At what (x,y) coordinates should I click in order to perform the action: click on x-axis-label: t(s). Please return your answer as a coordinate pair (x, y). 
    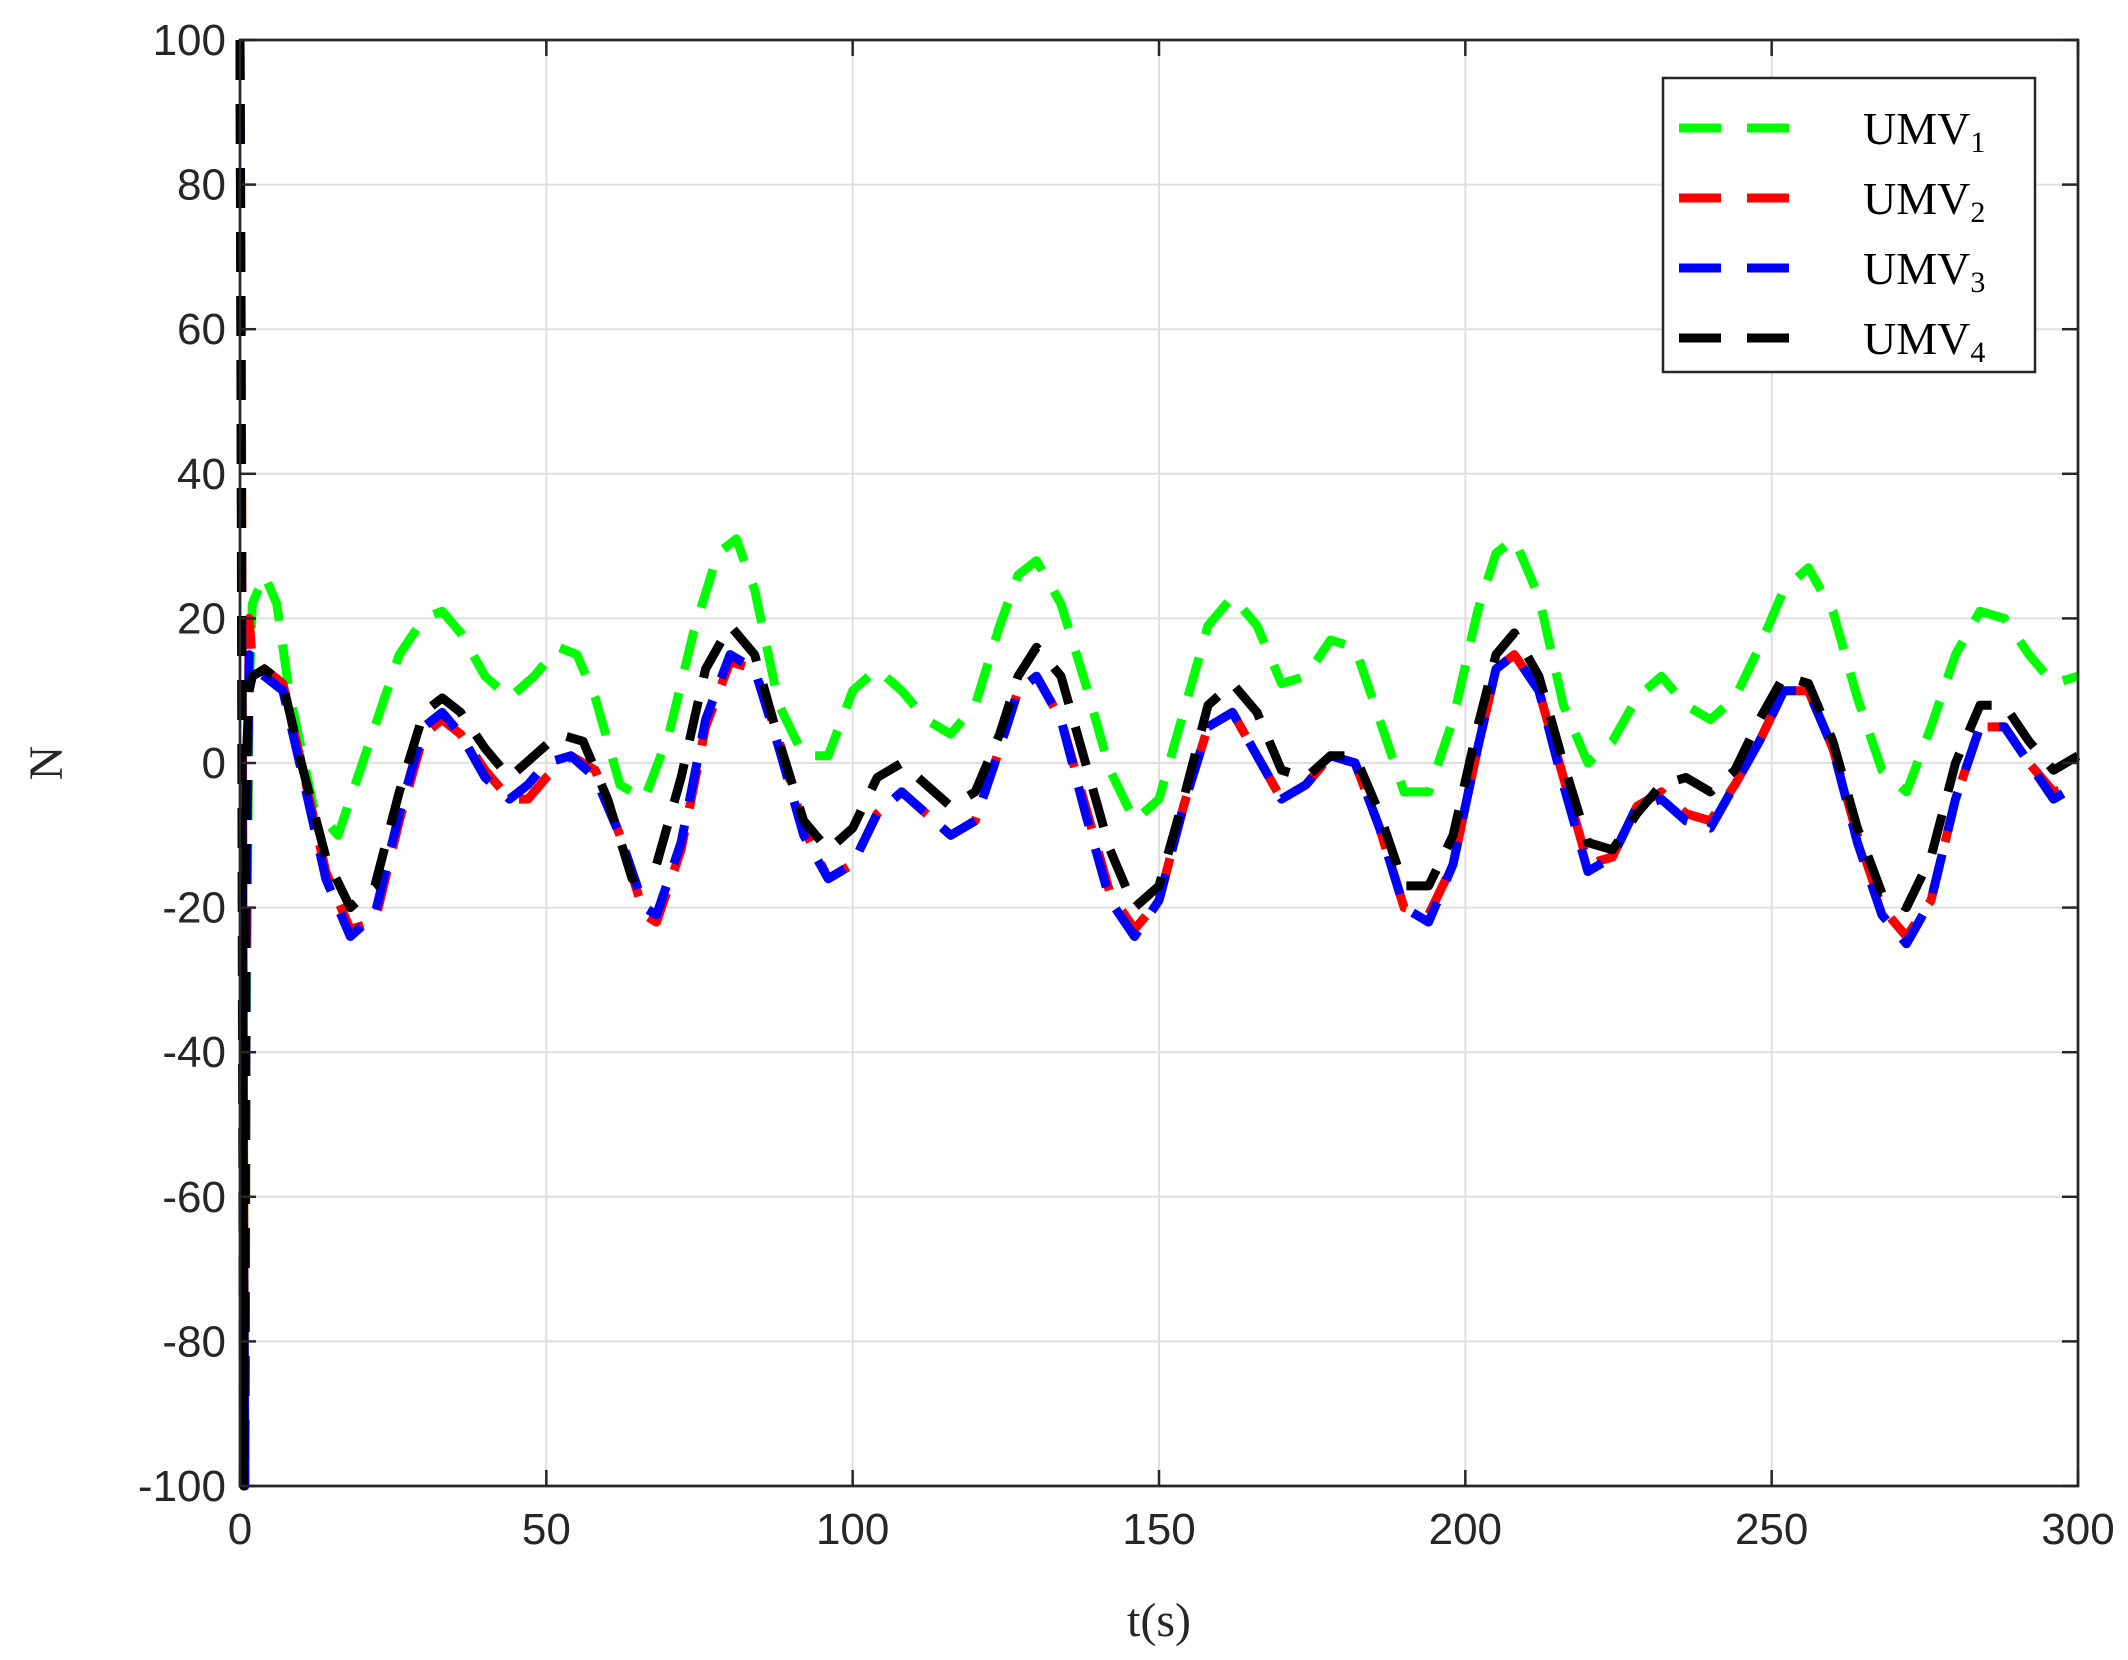
    Looking at the image, I should click on (1159, 1620).